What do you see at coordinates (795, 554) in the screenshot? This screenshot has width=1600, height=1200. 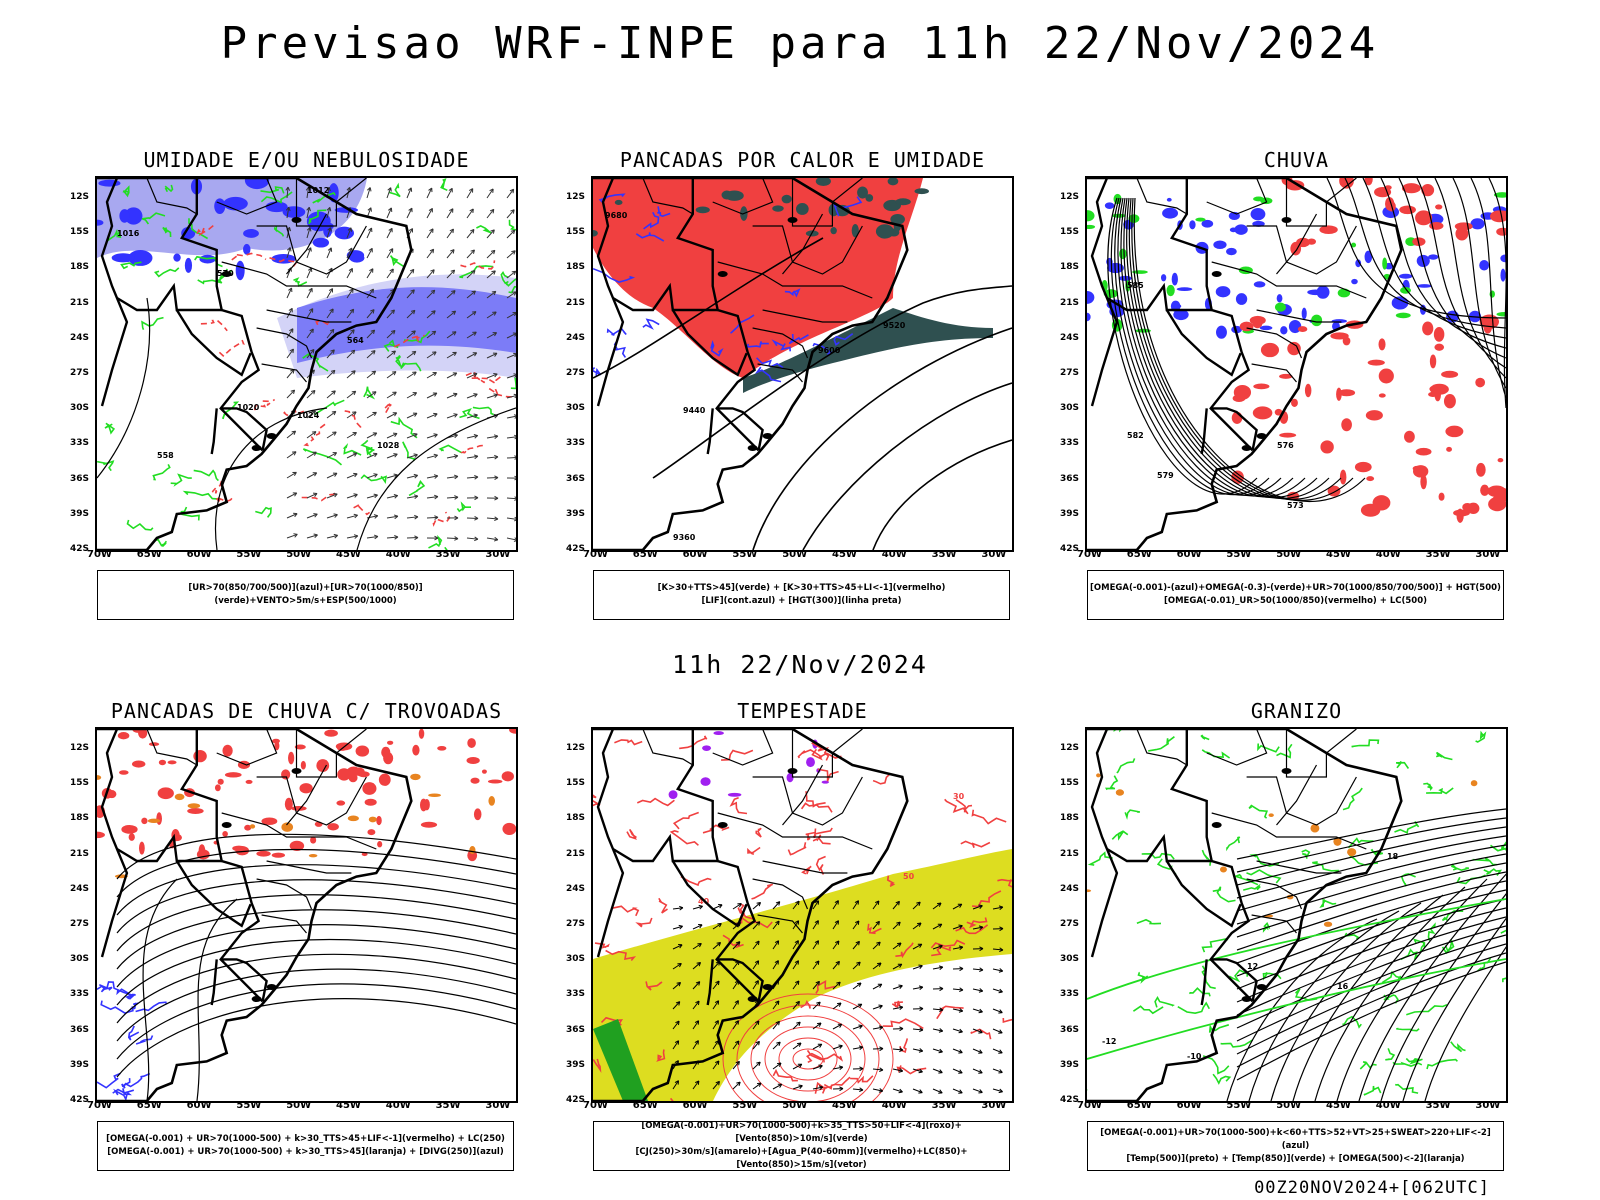 I see `longitude-tick-label: 50W` at bounding box center [795, 554].